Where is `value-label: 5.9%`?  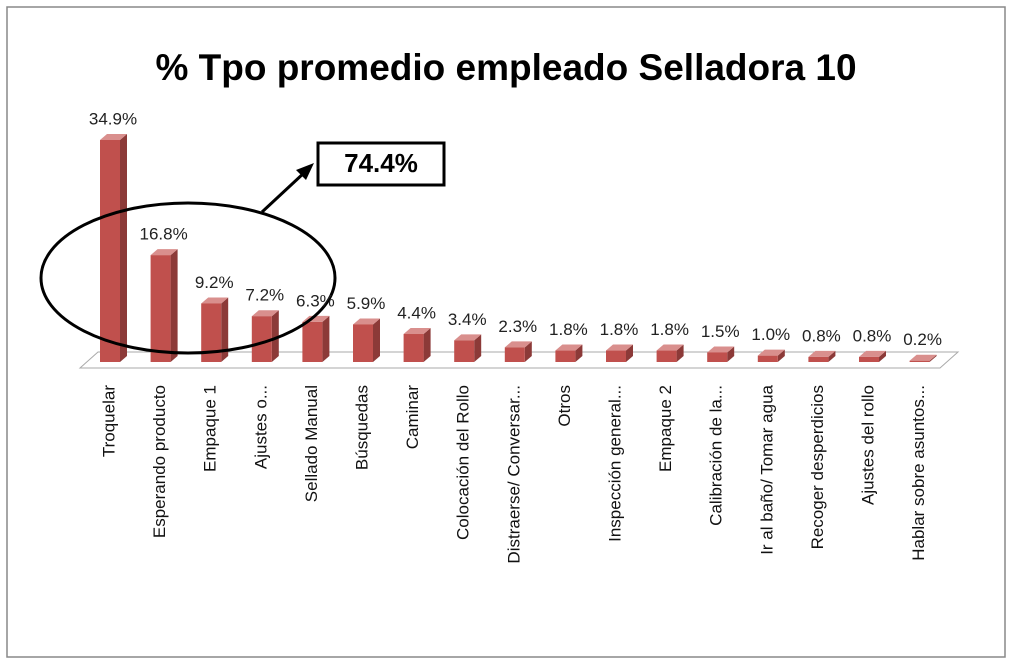
value-label: 5.9% is located at coordinates (366, 303).